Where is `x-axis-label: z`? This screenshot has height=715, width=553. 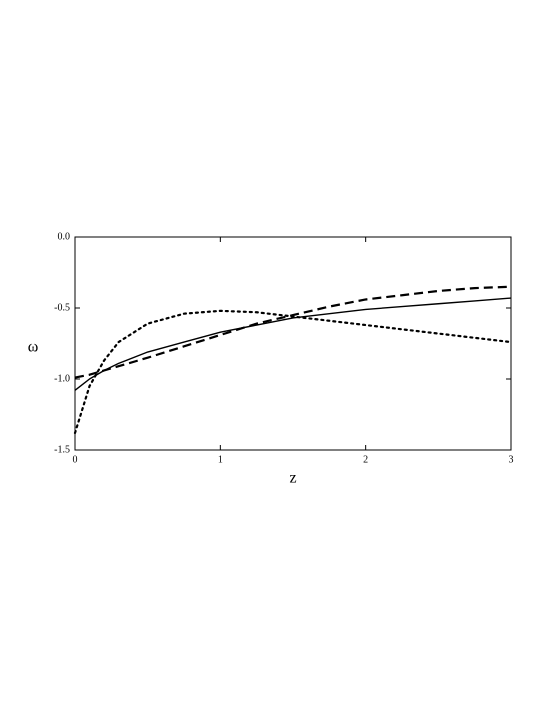 x-axis-label: z is located at coordinates (292, 478).